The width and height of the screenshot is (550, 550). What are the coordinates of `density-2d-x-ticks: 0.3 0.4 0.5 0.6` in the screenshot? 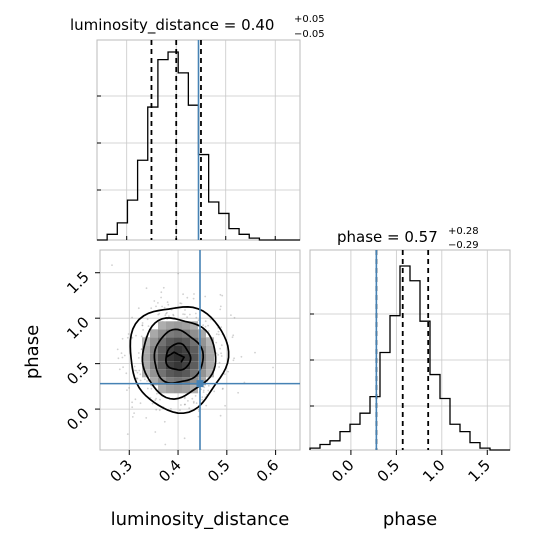 It's located at (194, 468).